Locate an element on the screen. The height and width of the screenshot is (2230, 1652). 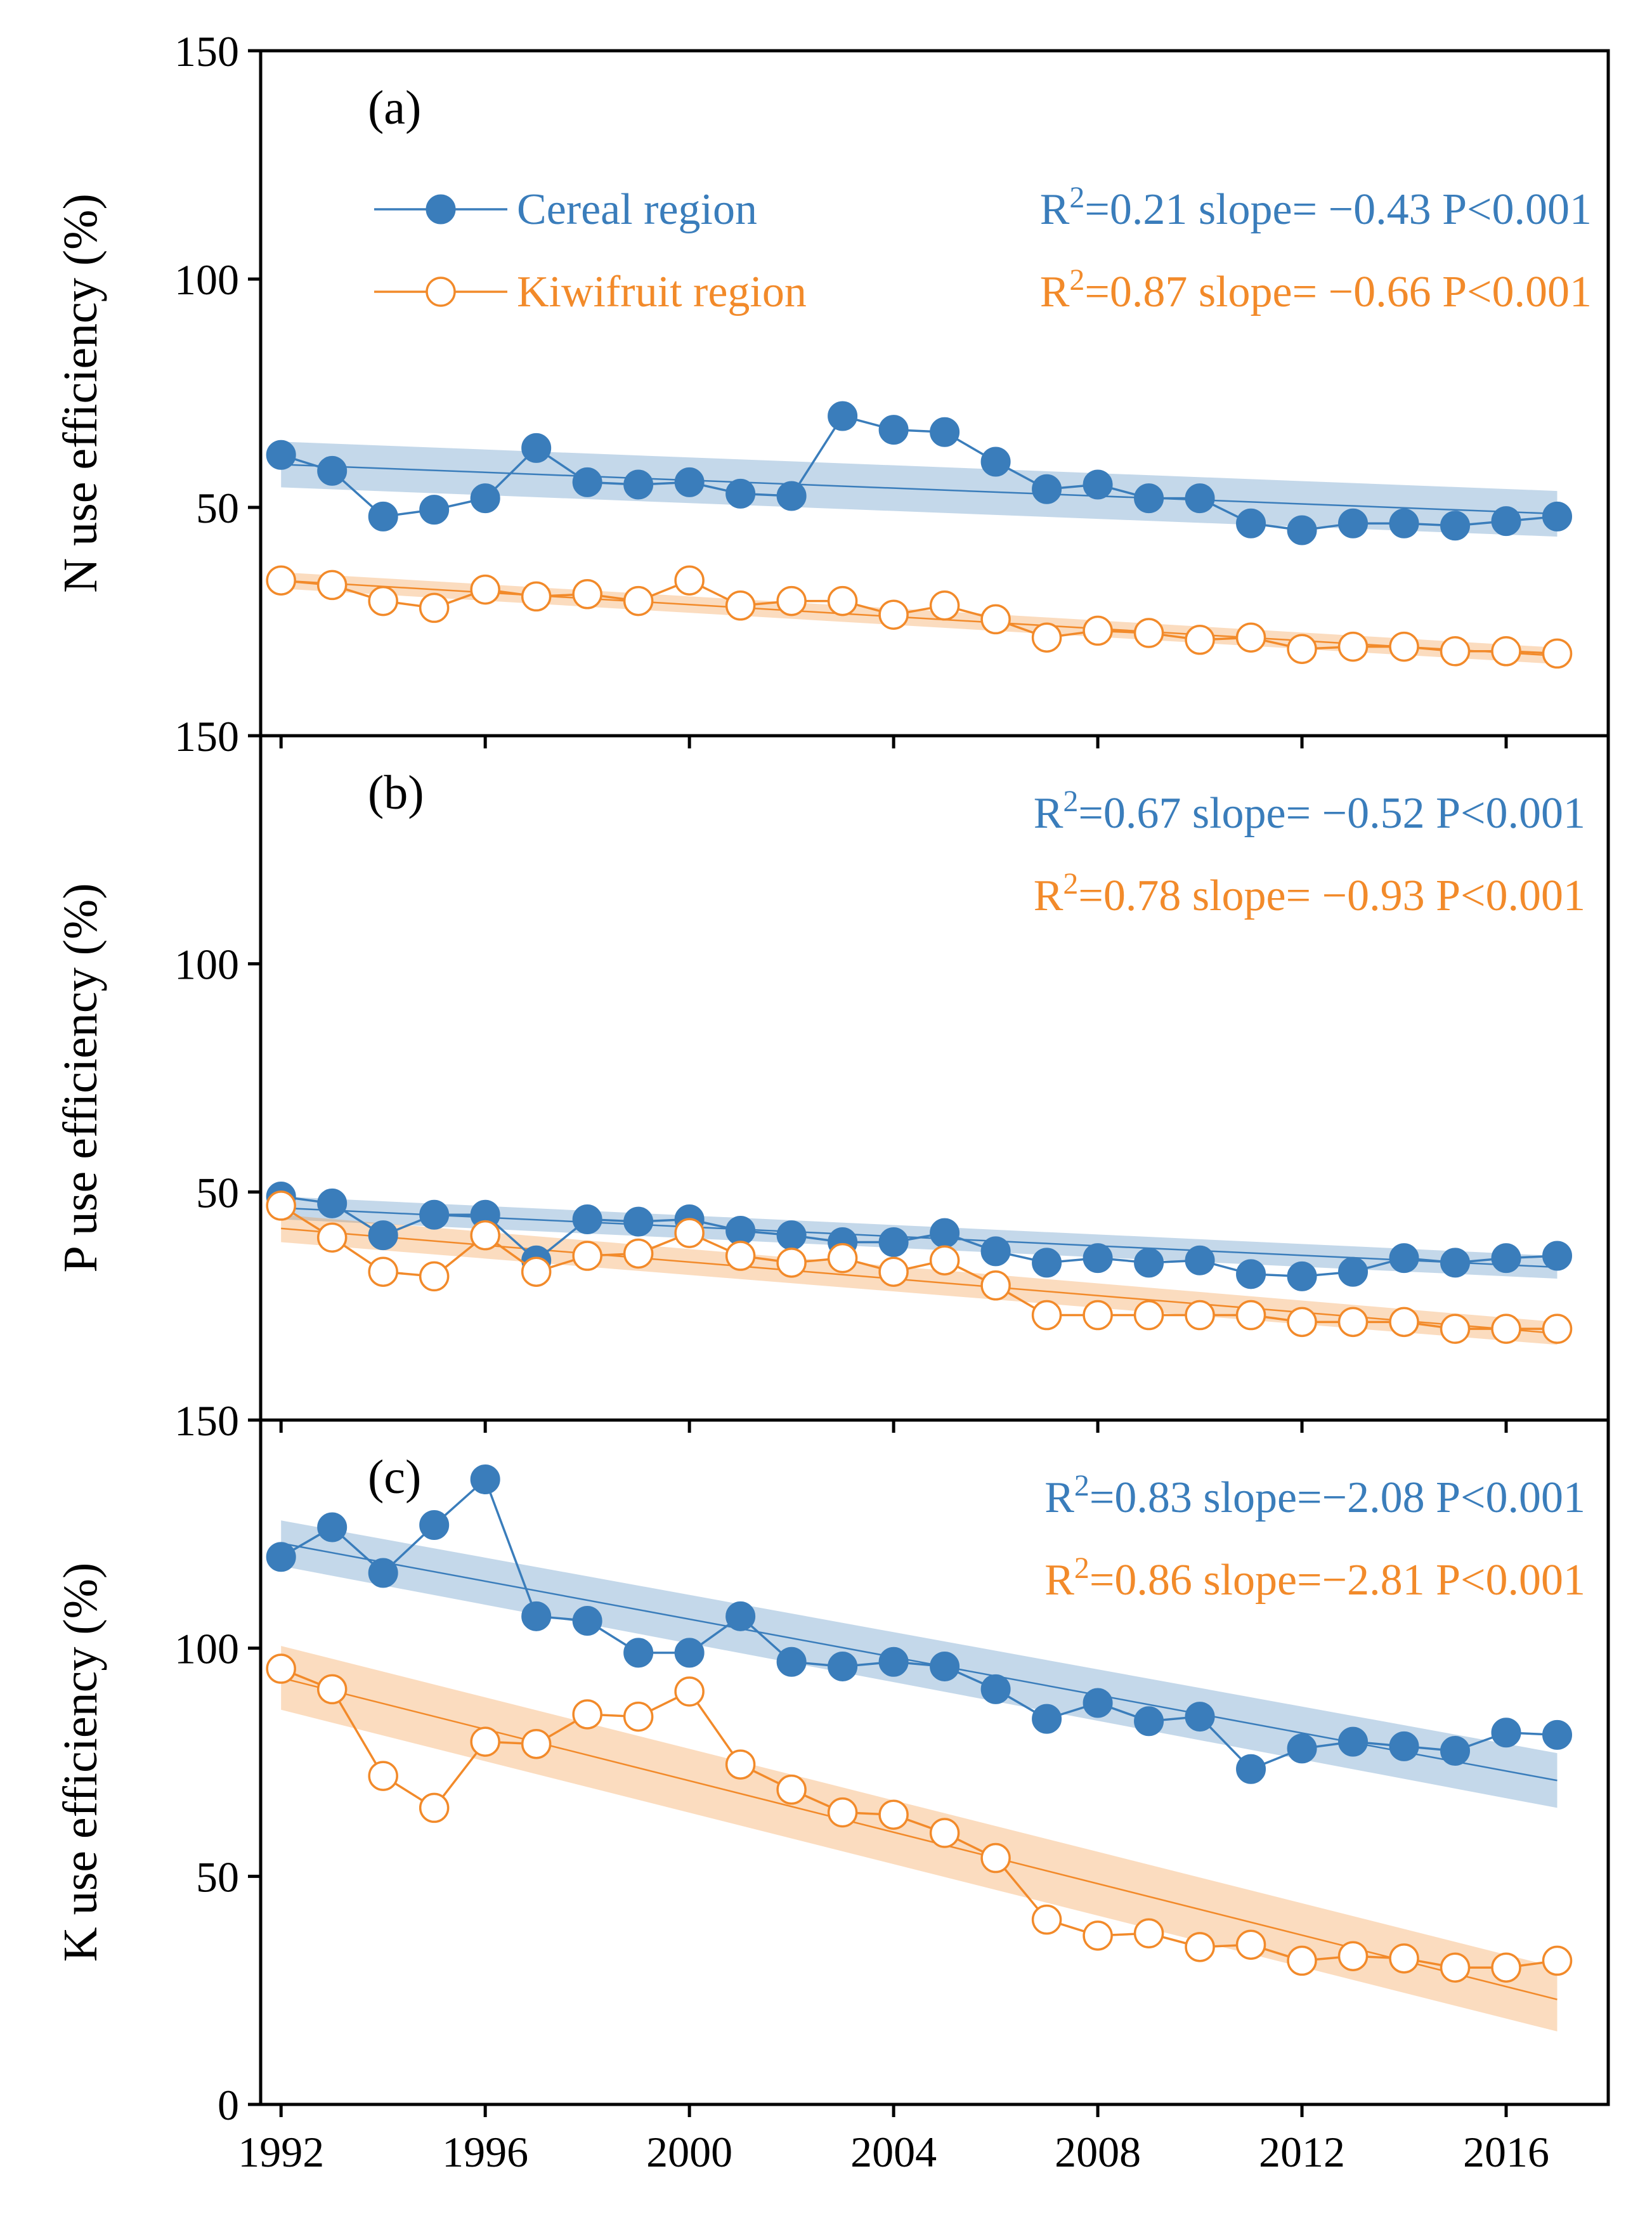
y-tick-label: 0 is located at coordinates (228, 2105).